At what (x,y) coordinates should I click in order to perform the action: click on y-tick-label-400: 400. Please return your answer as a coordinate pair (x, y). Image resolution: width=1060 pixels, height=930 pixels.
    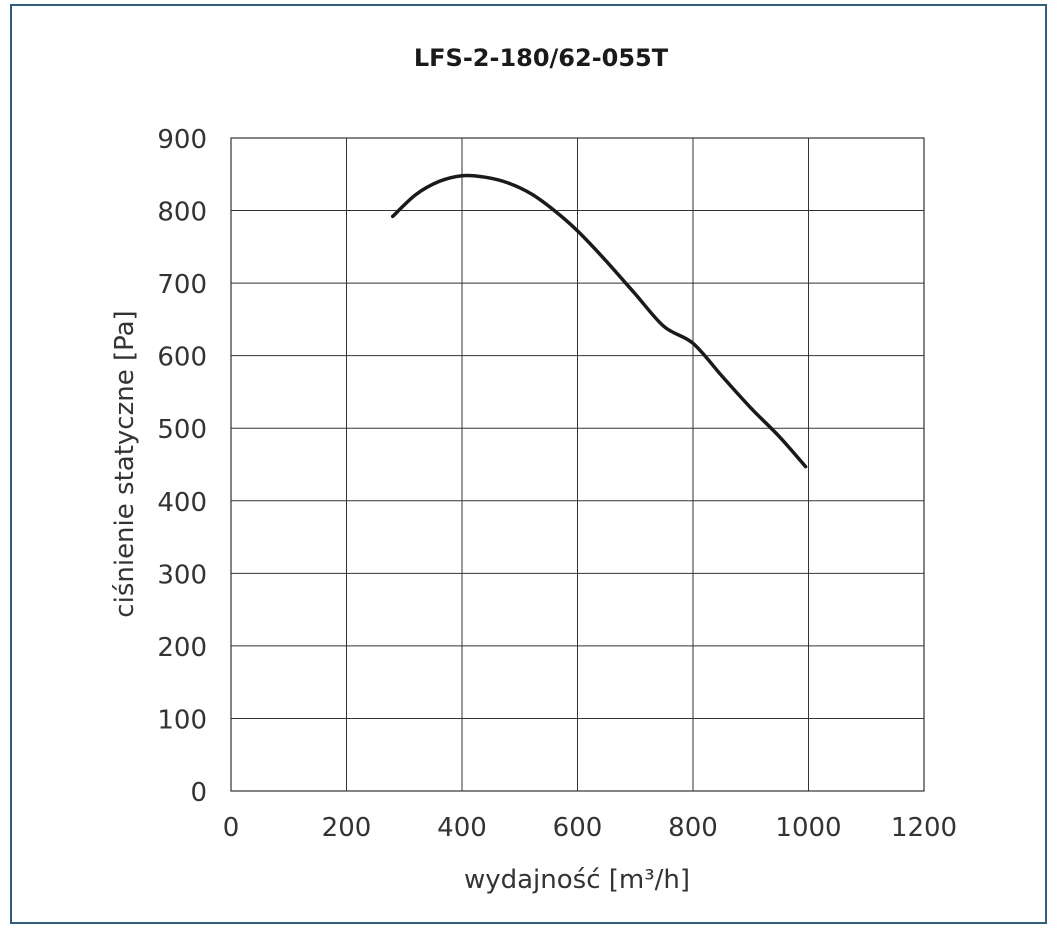
    Looking at the image, I should click on (182, 503).